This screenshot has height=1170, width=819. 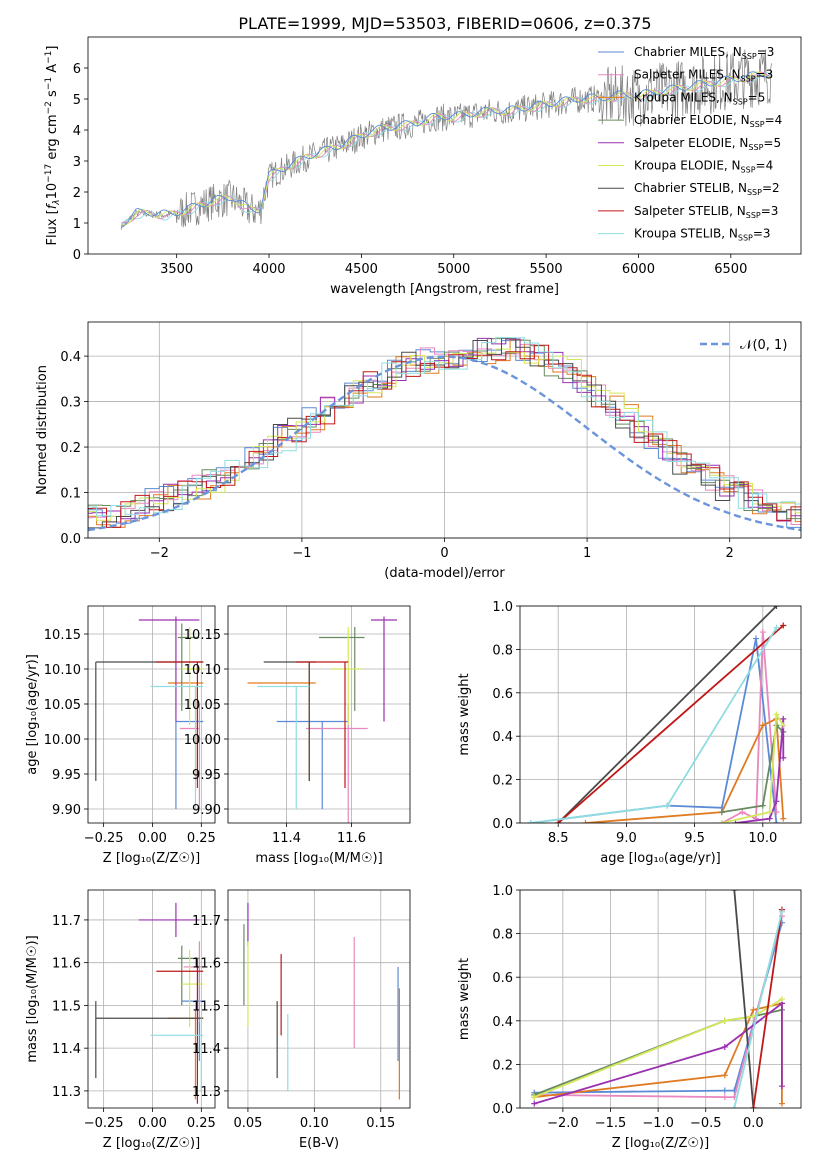 What do you see at coordinates (453, 269) in the screenshot?
I see `x-tick-label: 5000` at bounding box center [453, 269].